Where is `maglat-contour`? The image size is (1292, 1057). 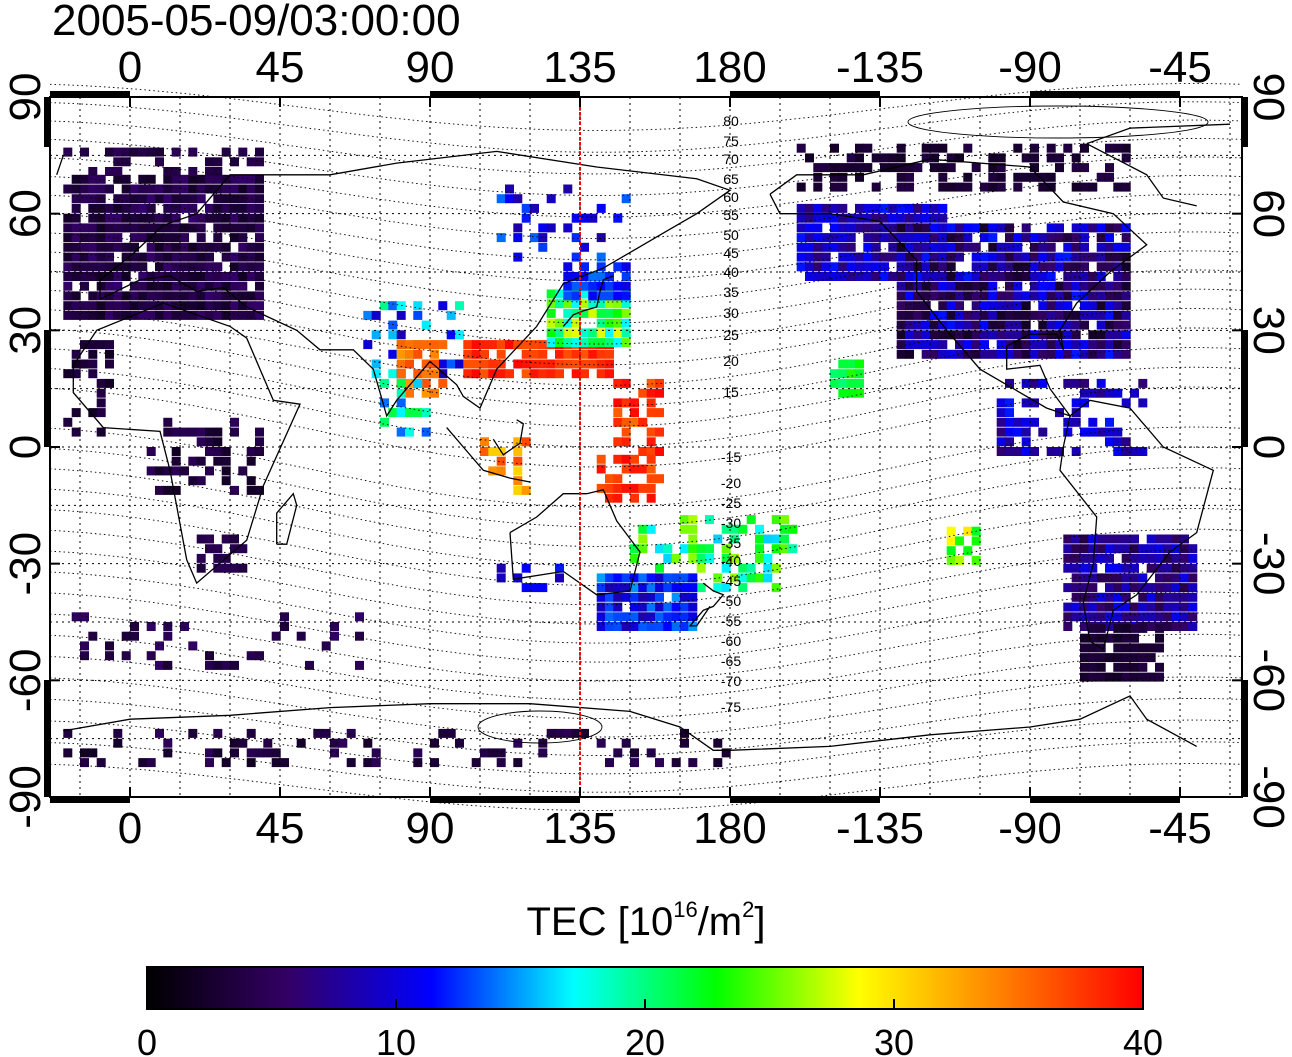
maglat-contour is located at coordinates (646, 767).